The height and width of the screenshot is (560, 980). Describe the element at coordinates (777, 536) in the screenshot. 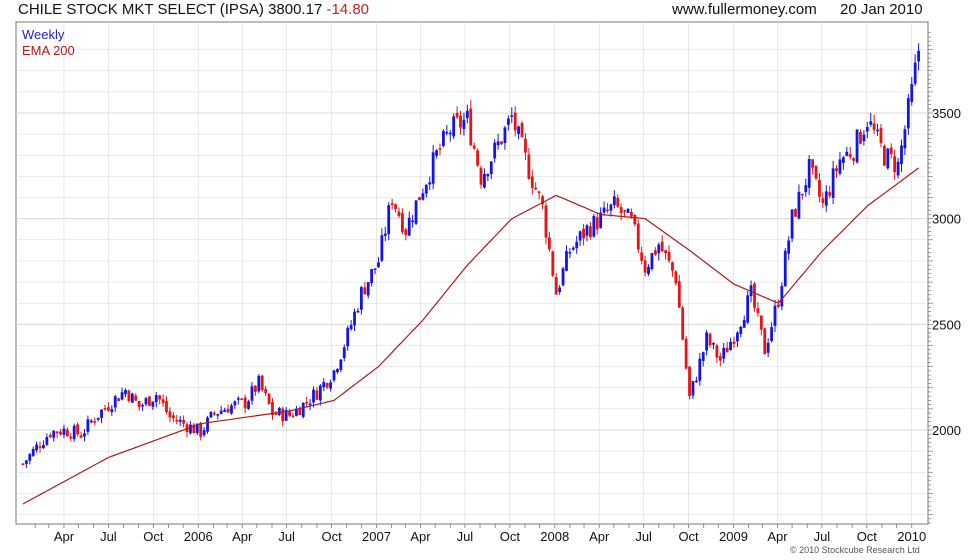

I see `x-tick-label: Apr` at that location.